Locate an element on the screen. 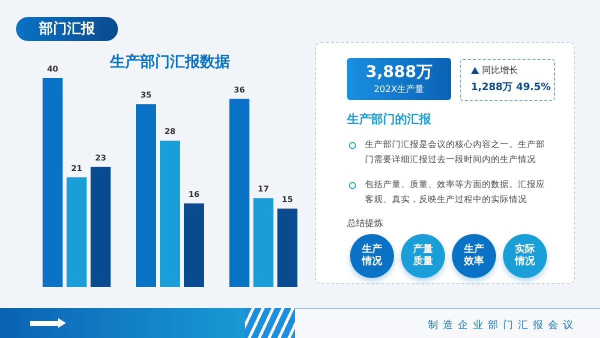  data-label: 35 is located at coordinates (146, 95).